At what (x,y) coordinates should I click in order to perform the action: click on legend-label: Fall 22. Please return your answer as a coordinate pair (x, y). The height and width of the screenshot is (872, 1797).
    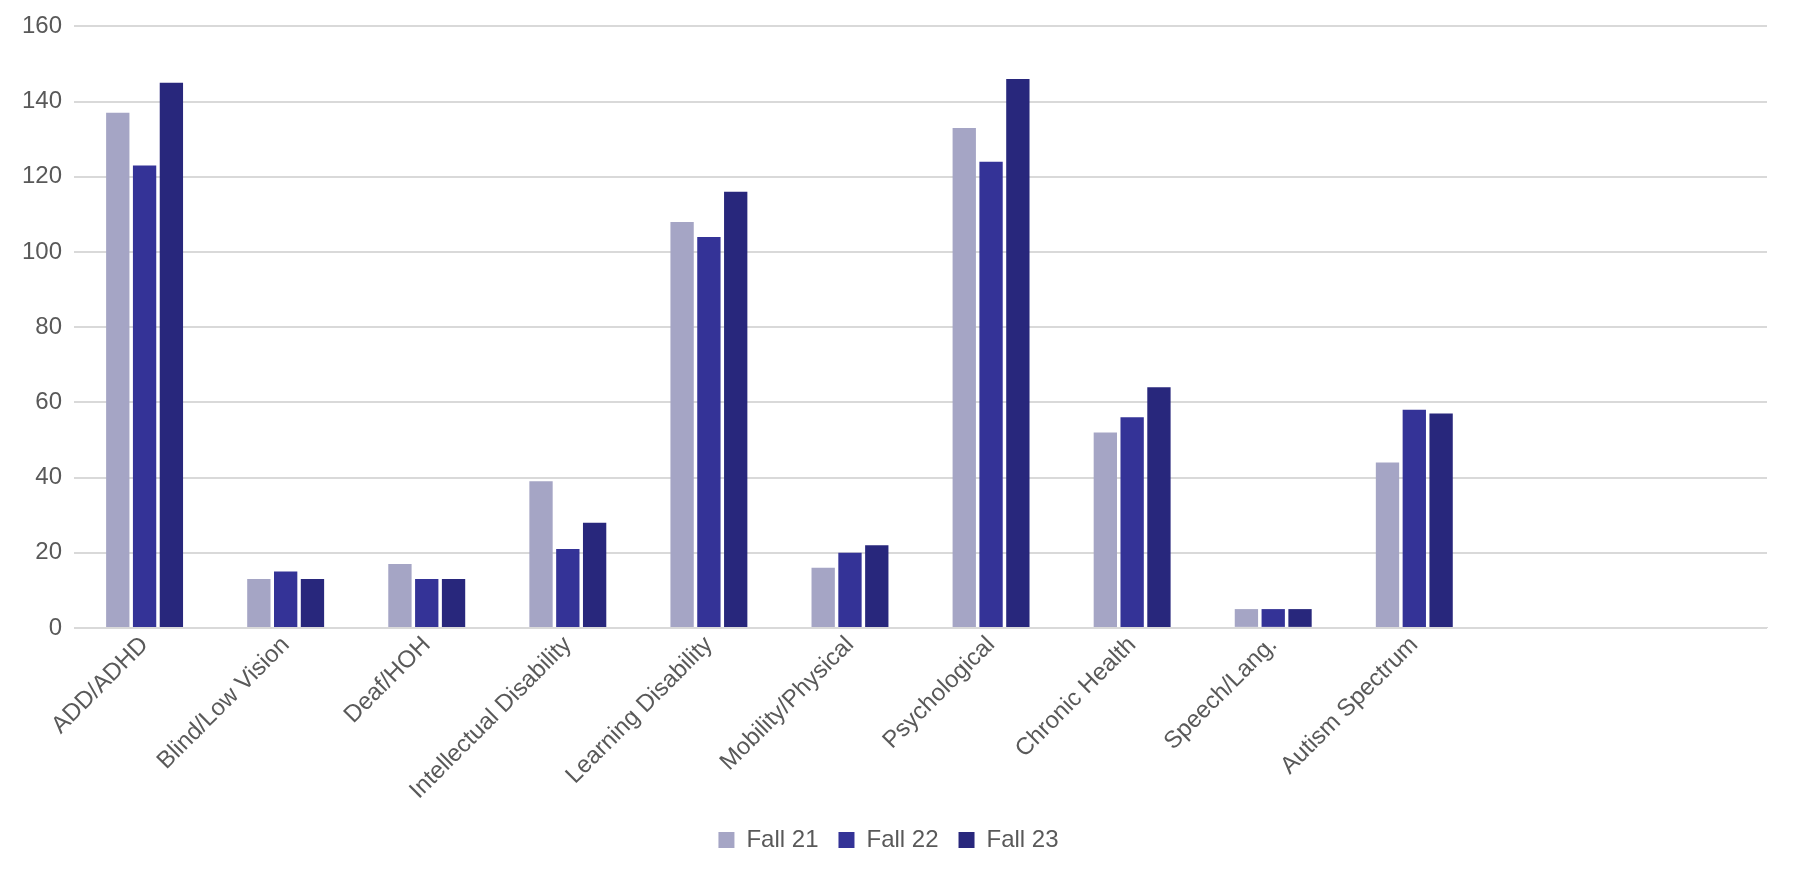
    Looking at the image, I should click on (902, 838).